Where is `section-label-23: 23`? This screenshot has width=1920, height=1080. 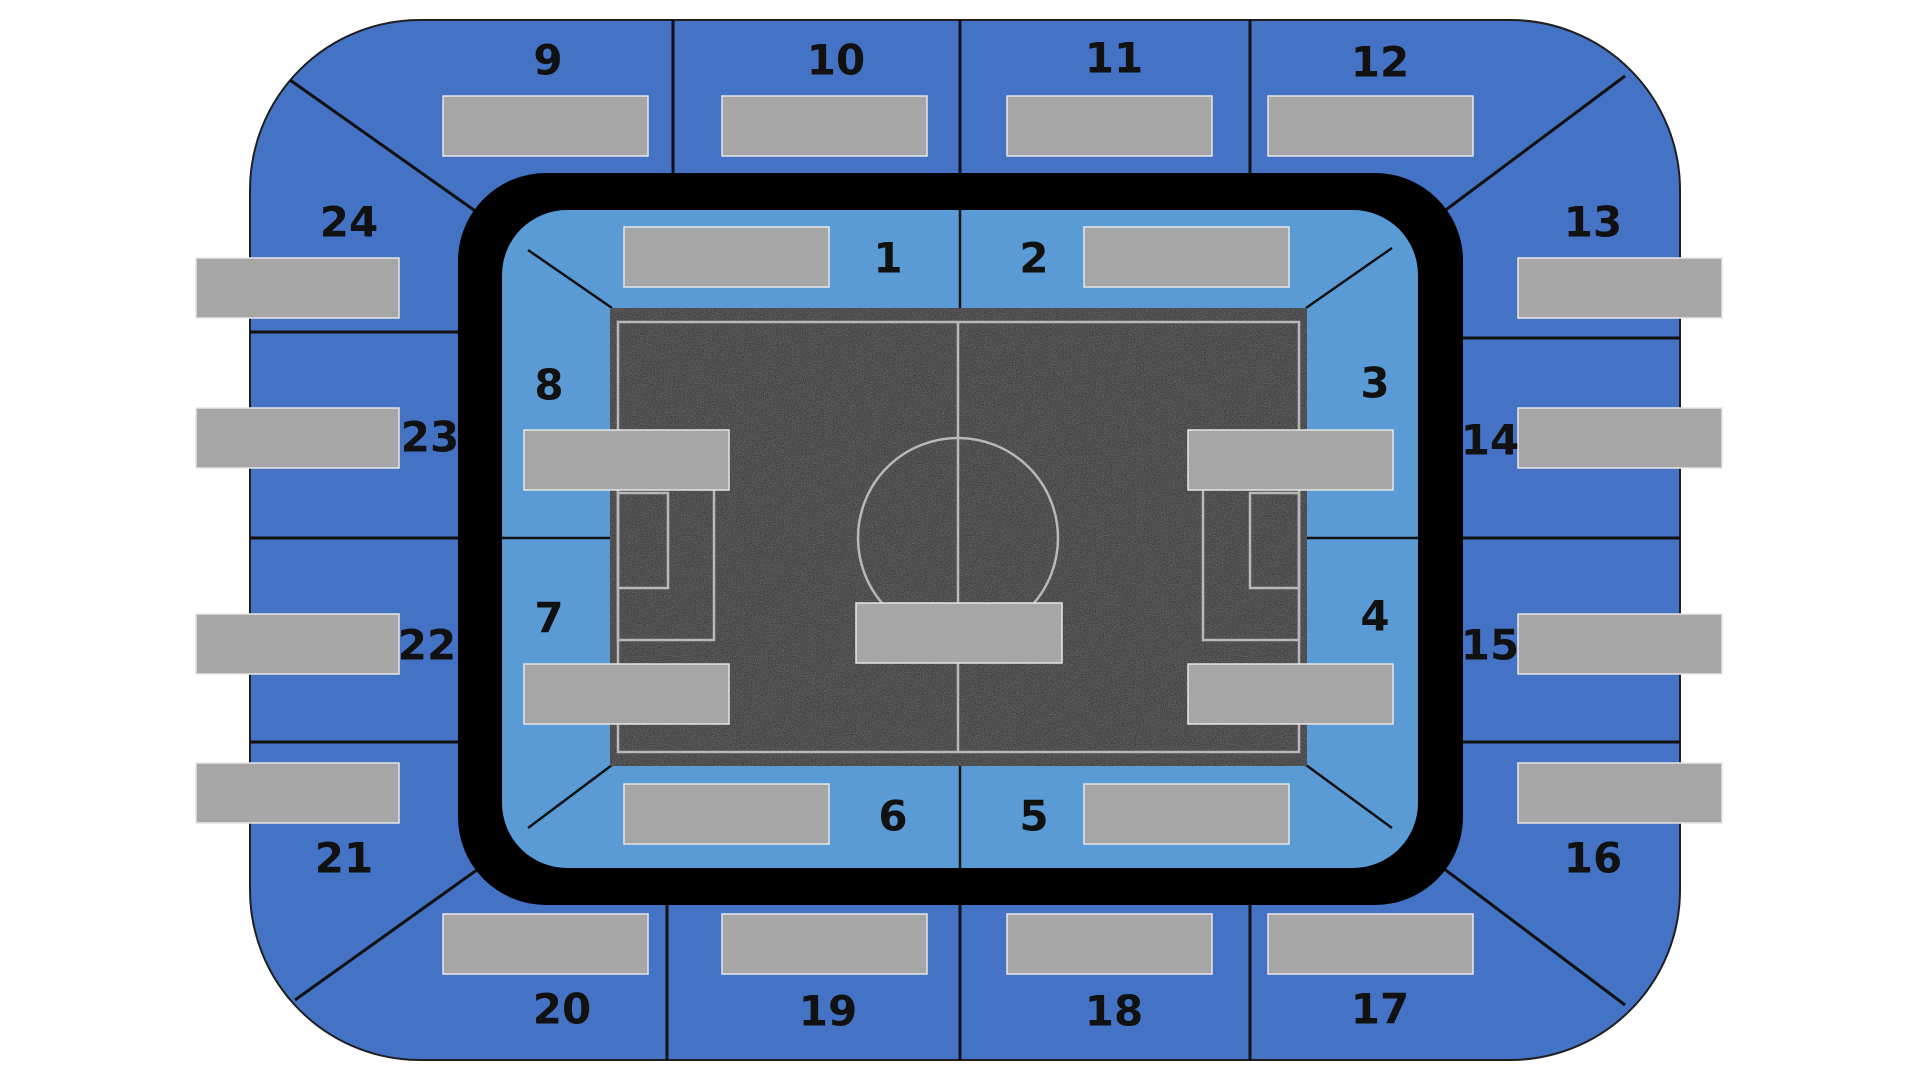
section-label-23: 23 is located at coordinates (430, 437).